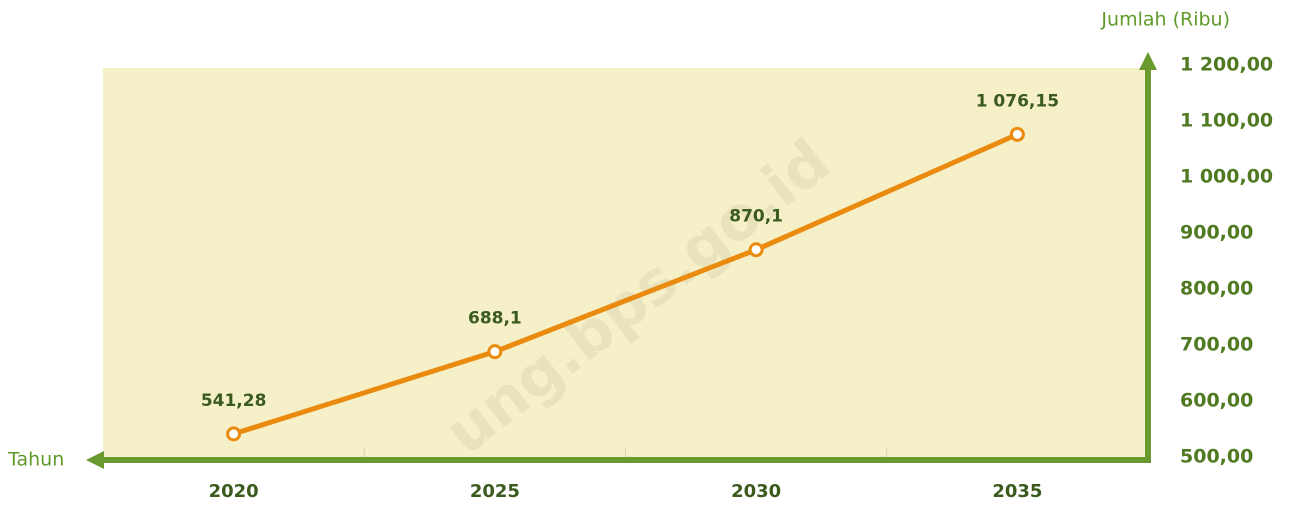 The width and height of the screenshot is (1290, 506). What do you see at coordinates (1226, 177) in the screenshot?
I see `y-tick-label: 1 000,00` at bounding box center [1226, 177].